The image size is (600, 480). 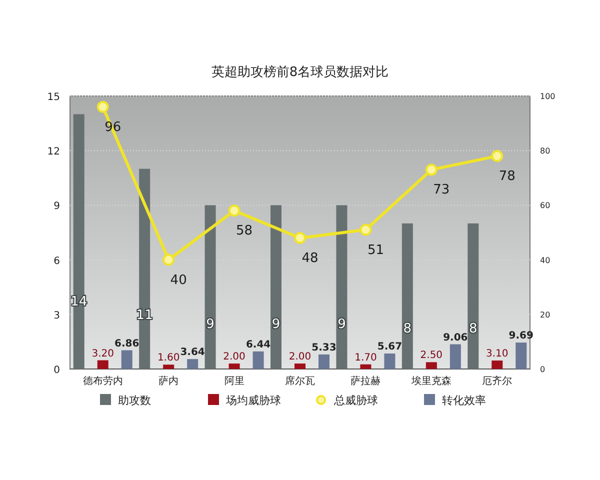 I want to click on x-tick-label: 埃里克森, so click(x=431, y=381).